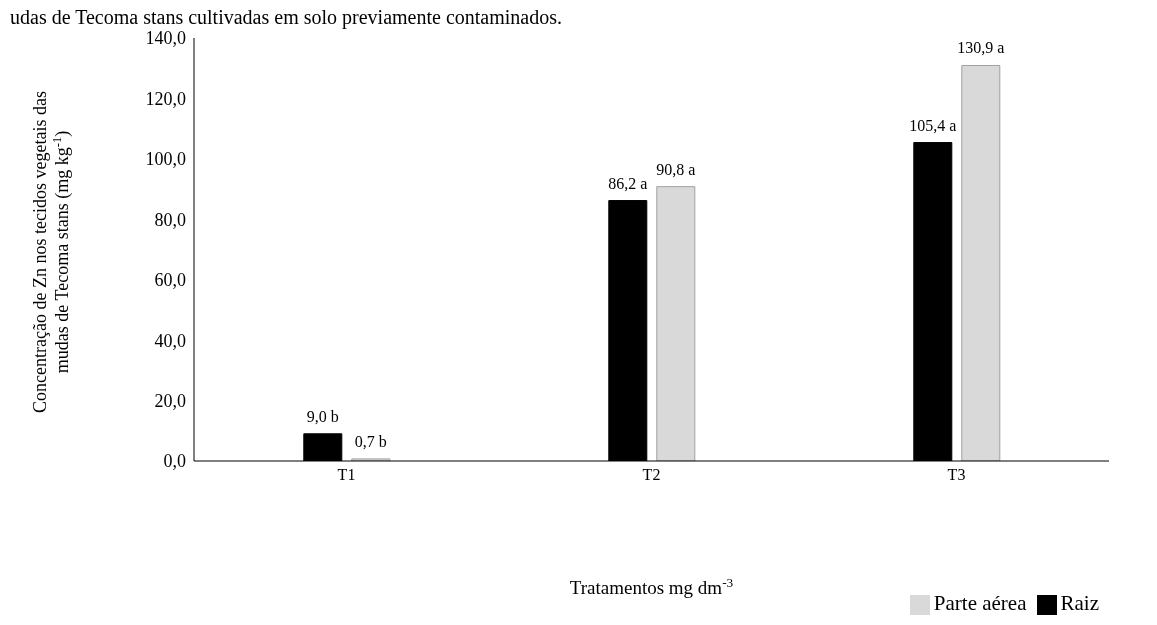 The image size is (1157, 625). Describe the element at coordinates (1079, 603) in the screenshot. I see `legend-label: Raiz` at that location.